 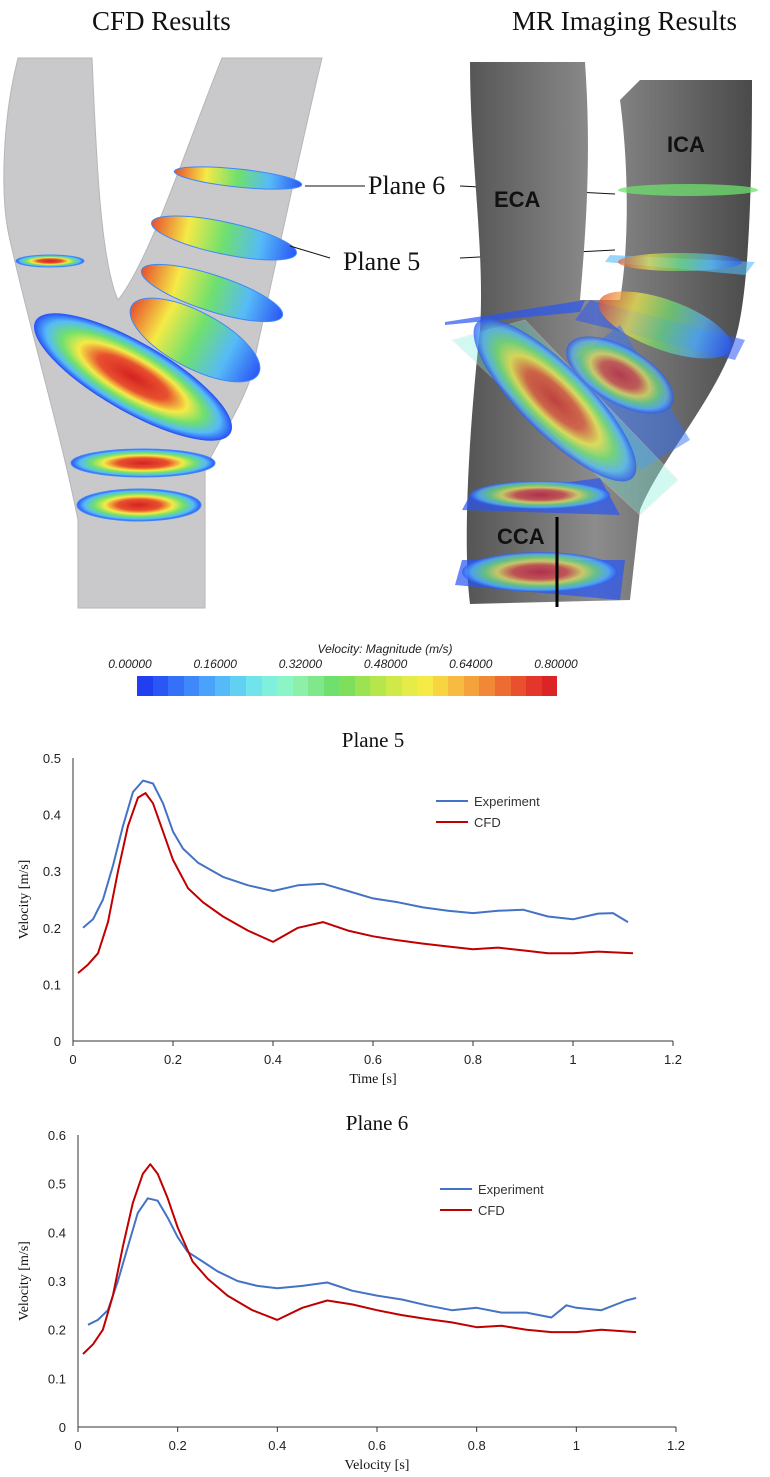 What do you see at coordinates (215, 664) in the screenshot?
I see `colorbar-tick-label: 0.16000` at bounding box center [215, 664].